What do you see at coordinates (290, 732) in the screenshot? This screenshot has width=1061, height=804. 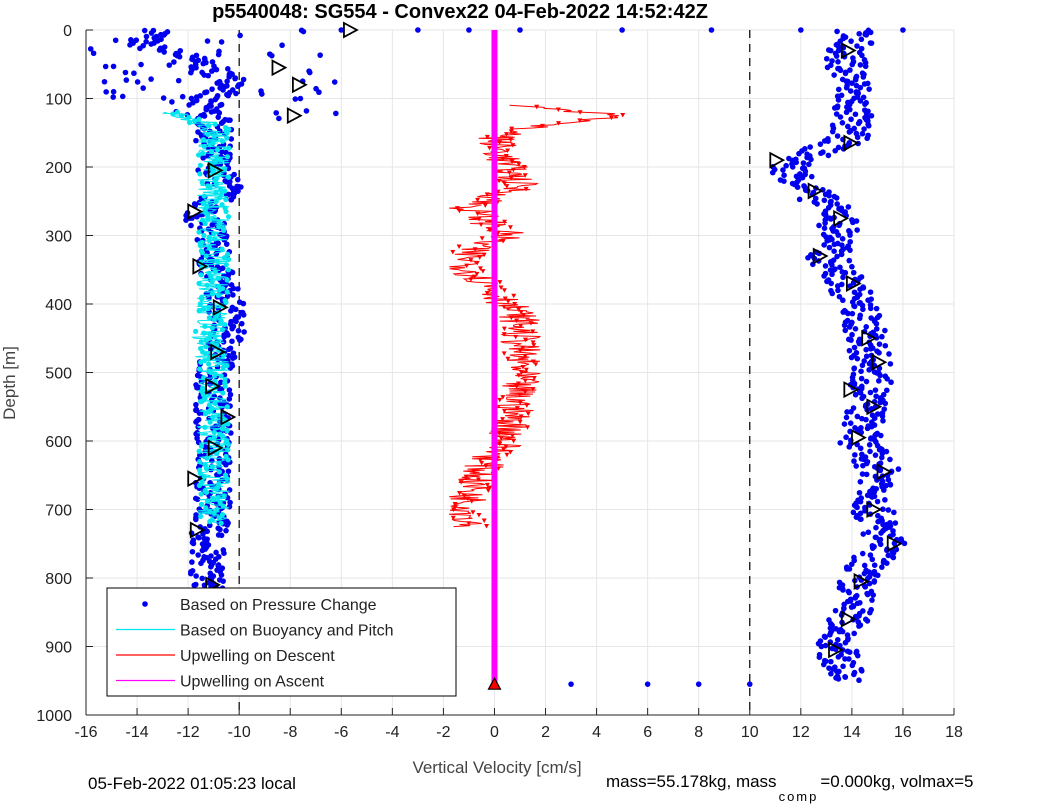 I see `x-tick-label: -8` at bounding box center [290, 732].